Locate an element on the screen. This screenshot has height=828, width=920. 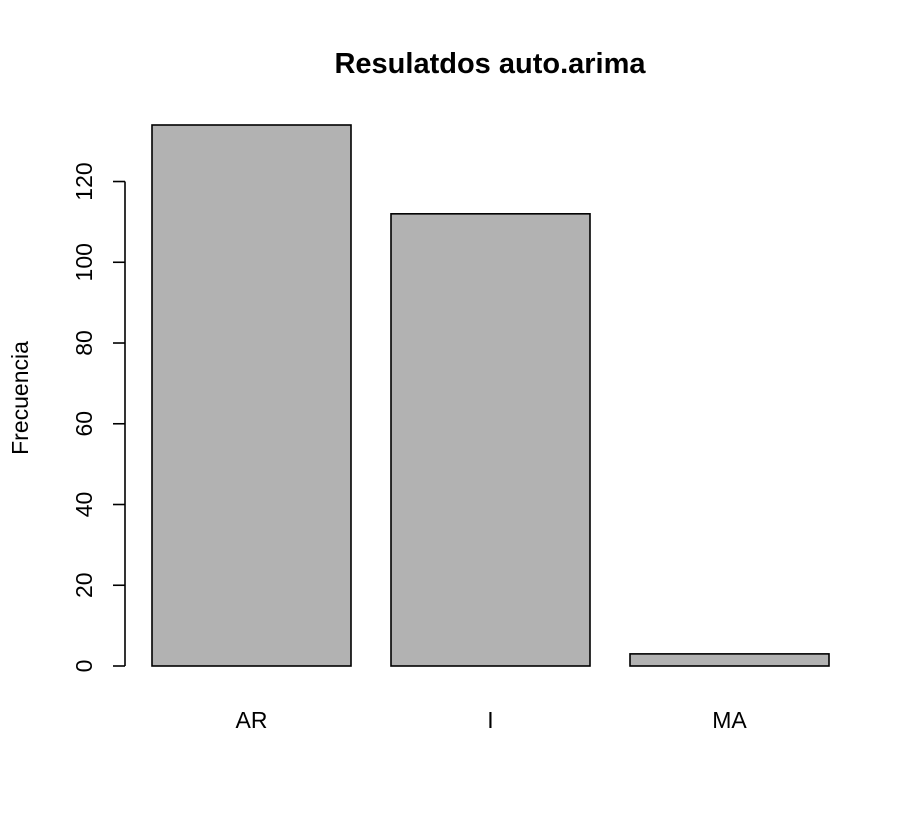
chart-title: Resulatdos auto.arima is located at coordinates (490, 64).